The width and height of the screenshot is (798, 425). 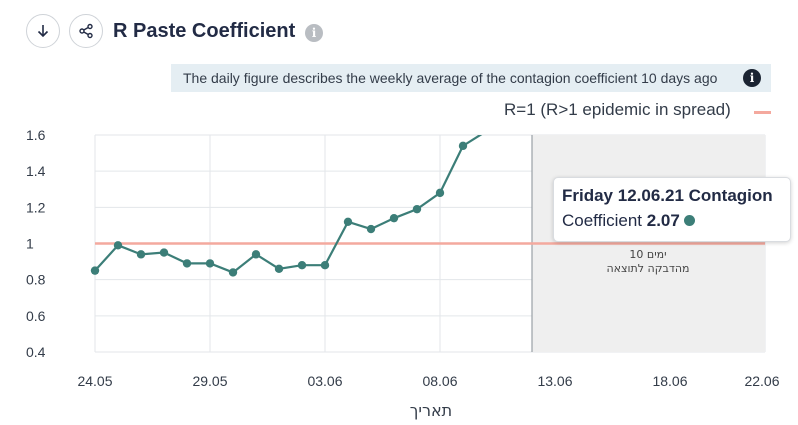 I want to click on y-tick-label: 0.6, so click(x=36, y=316).